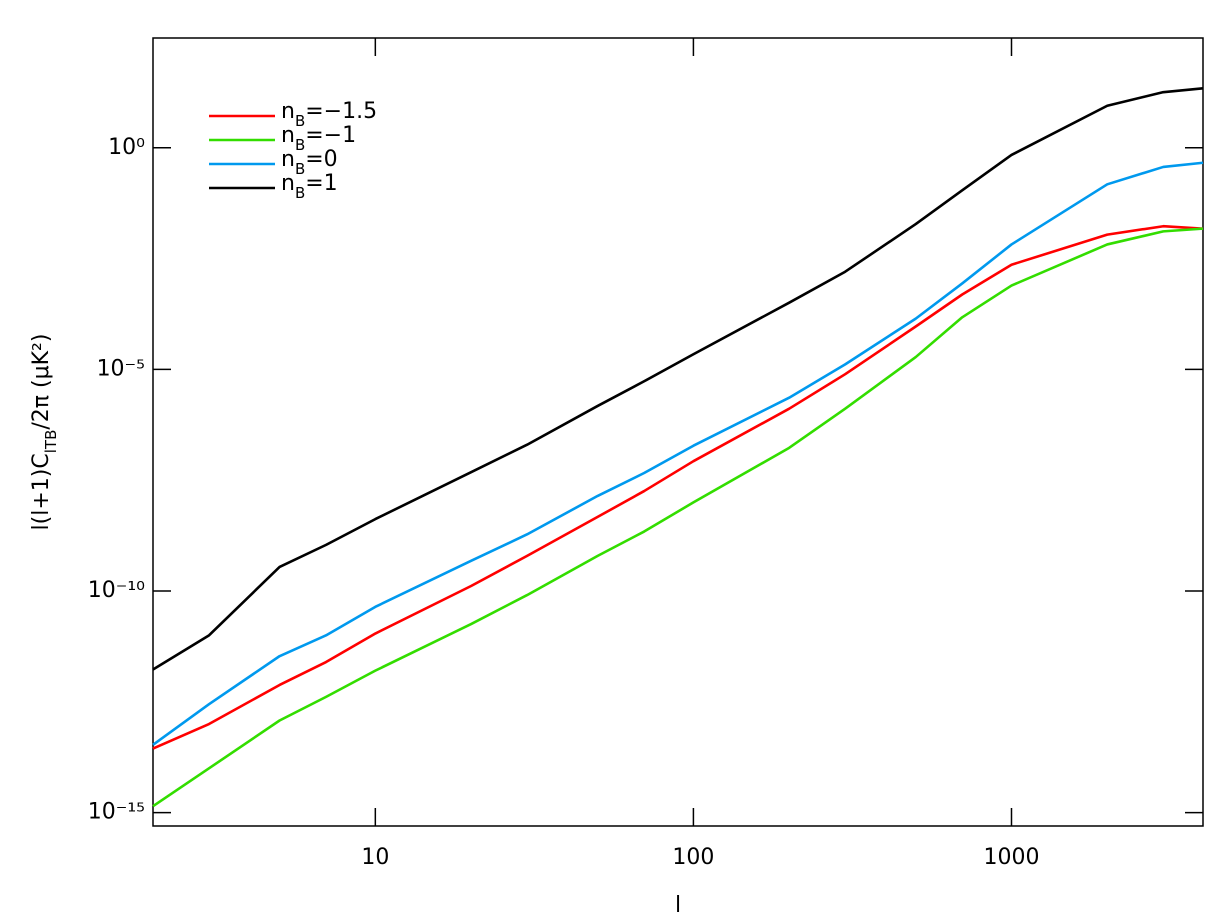 The image size is (1232, 921). Describe the element at coordinates (329, 114) in the screenshot. I see `legend-label: nB=−1.5` at that location.